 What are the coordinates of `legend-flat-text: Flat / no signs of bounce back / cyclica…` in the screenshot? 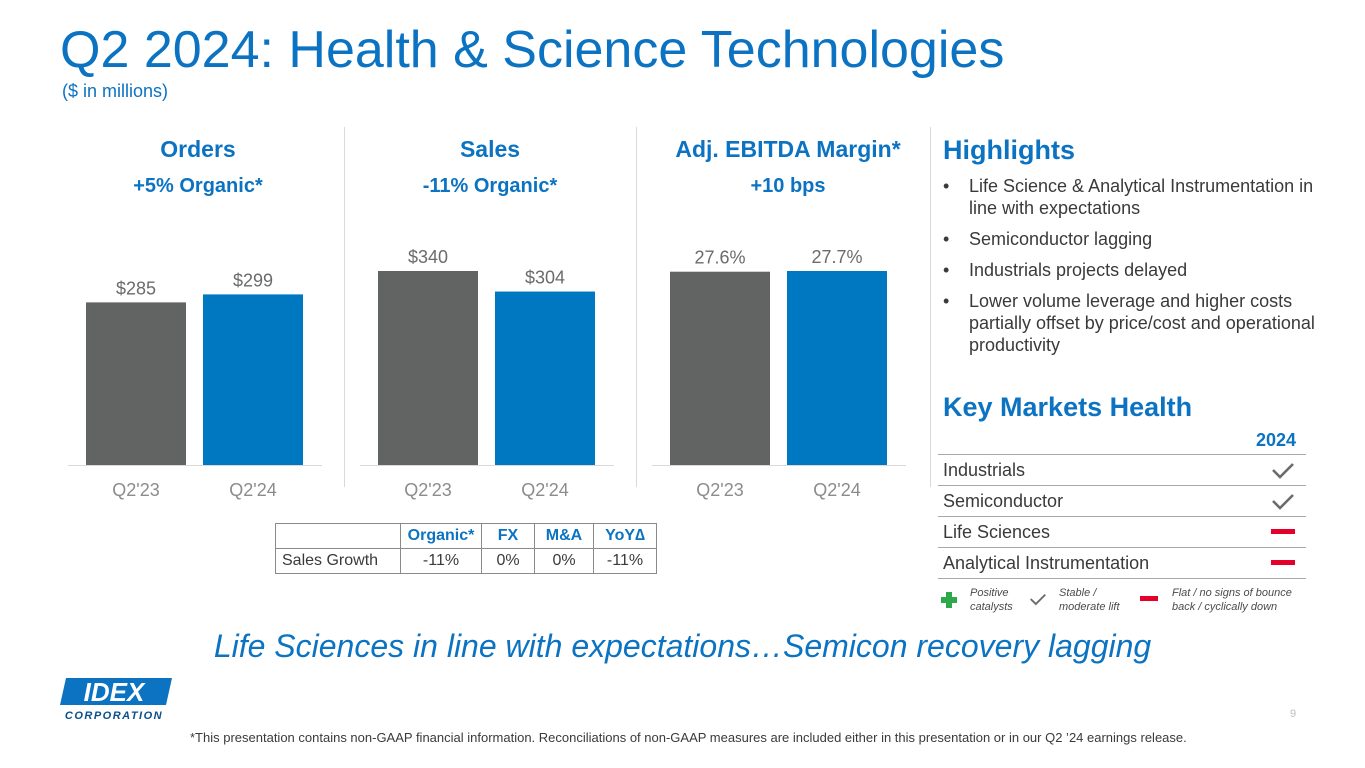 It's located at (1232, 600).